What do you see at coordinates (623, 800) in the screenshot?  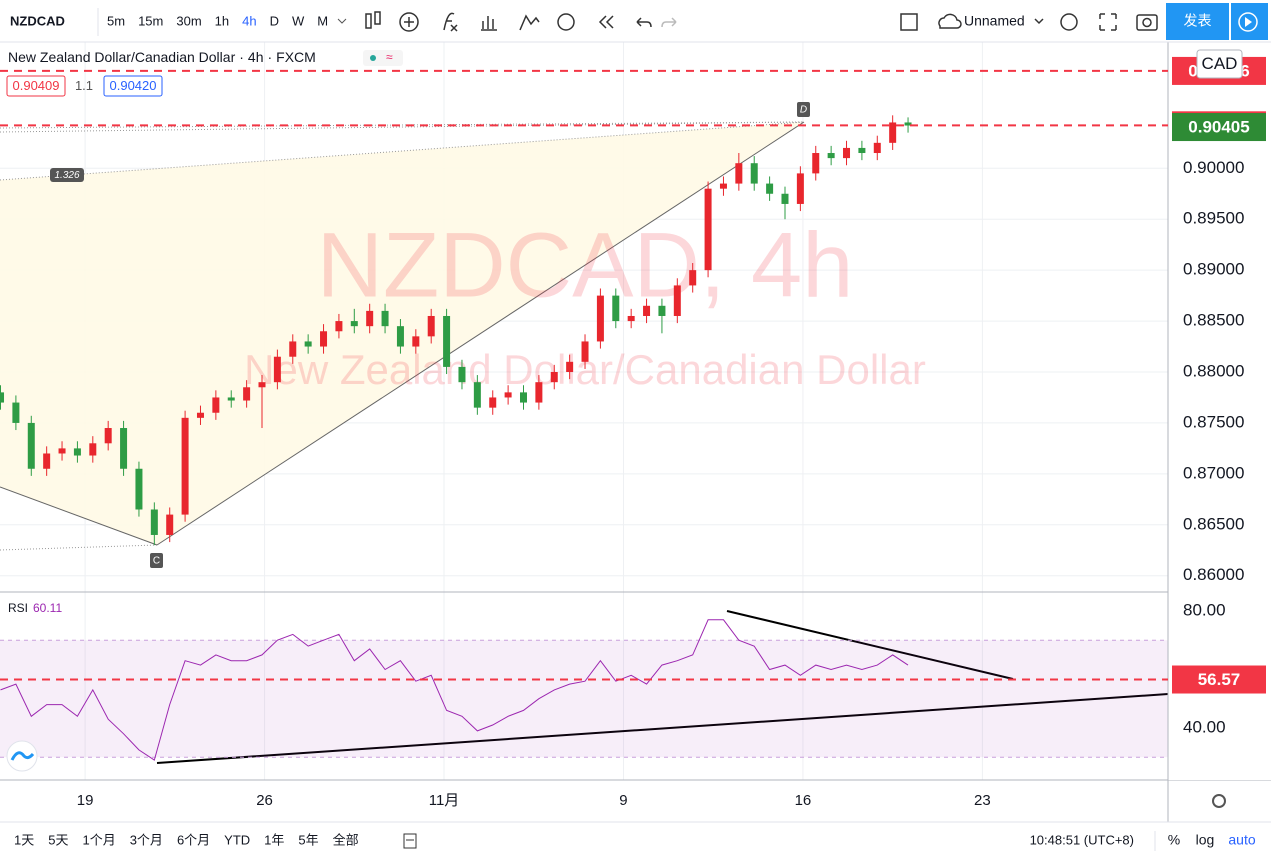 I see `x-tick-label: 9` at bounding box center [623, 800].